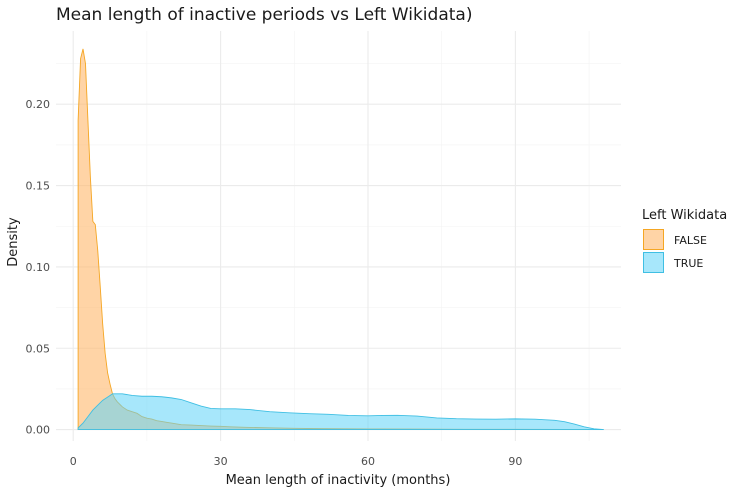  What do you see at coordinates (653, 239) in the screenshot?
I see `legend-swatch-false` at bounding box center [653, 239].